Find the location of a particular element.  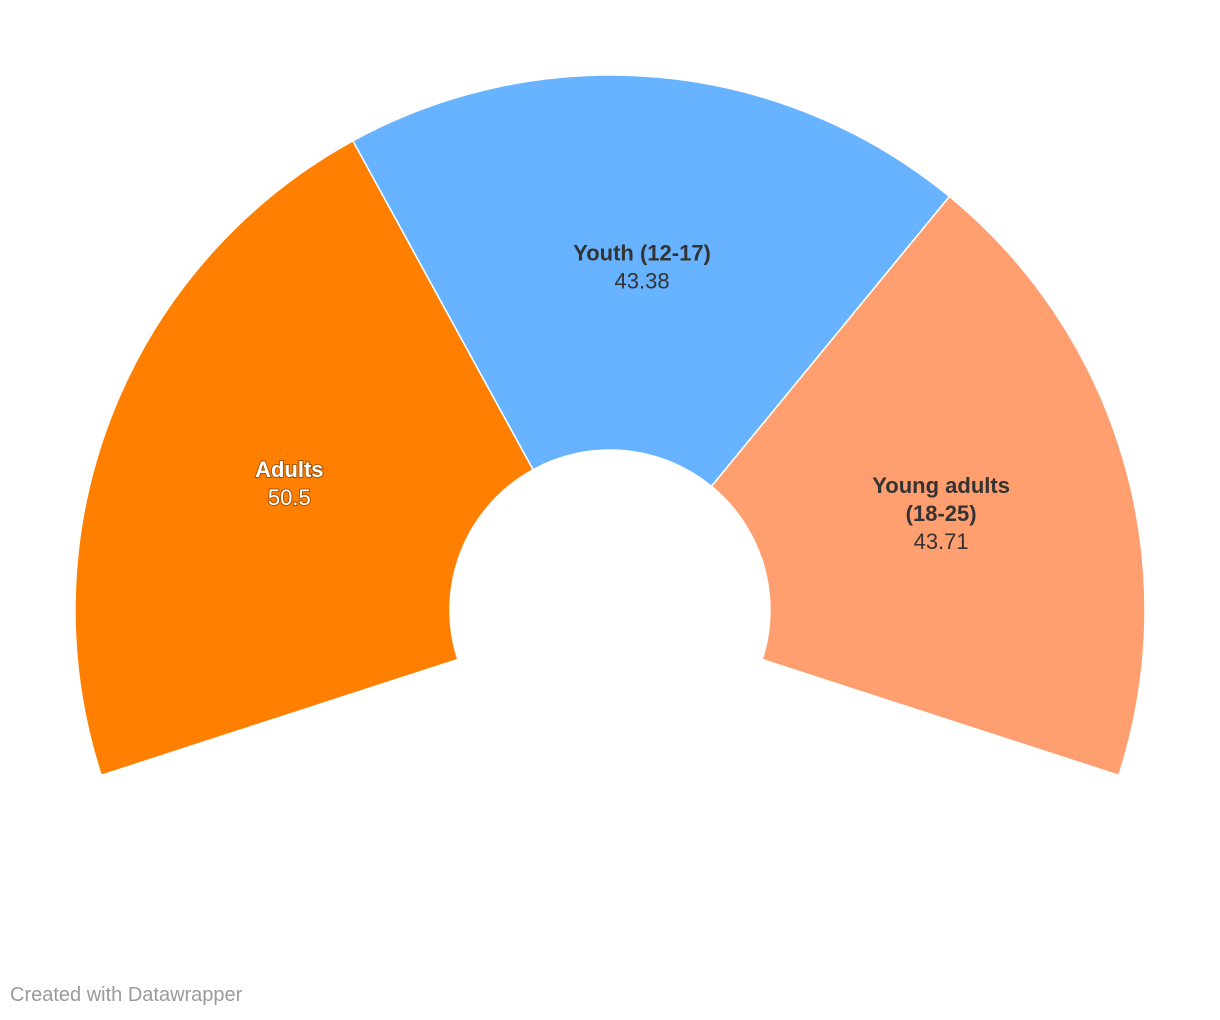

slice-category-label: Young adults is located at coordinates (941, 485).